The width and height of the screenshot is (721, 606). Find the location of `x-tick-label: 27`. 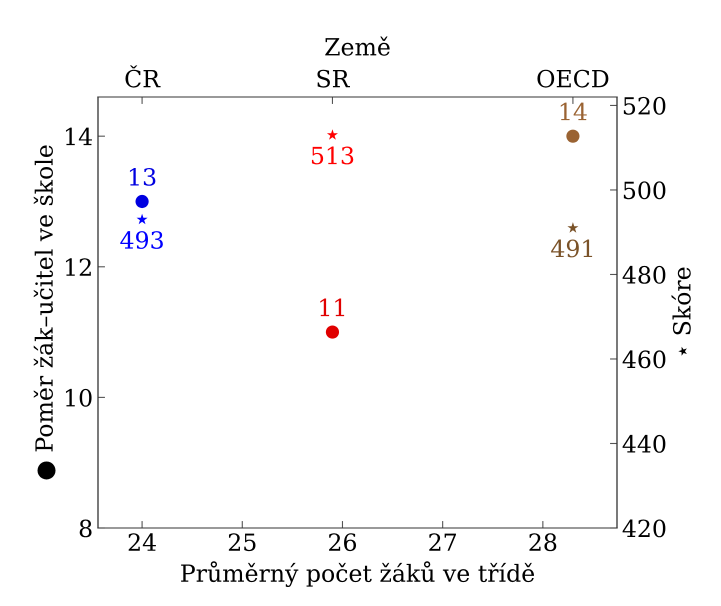

x-tick-label: 27 is located at coordinates (442, 542).